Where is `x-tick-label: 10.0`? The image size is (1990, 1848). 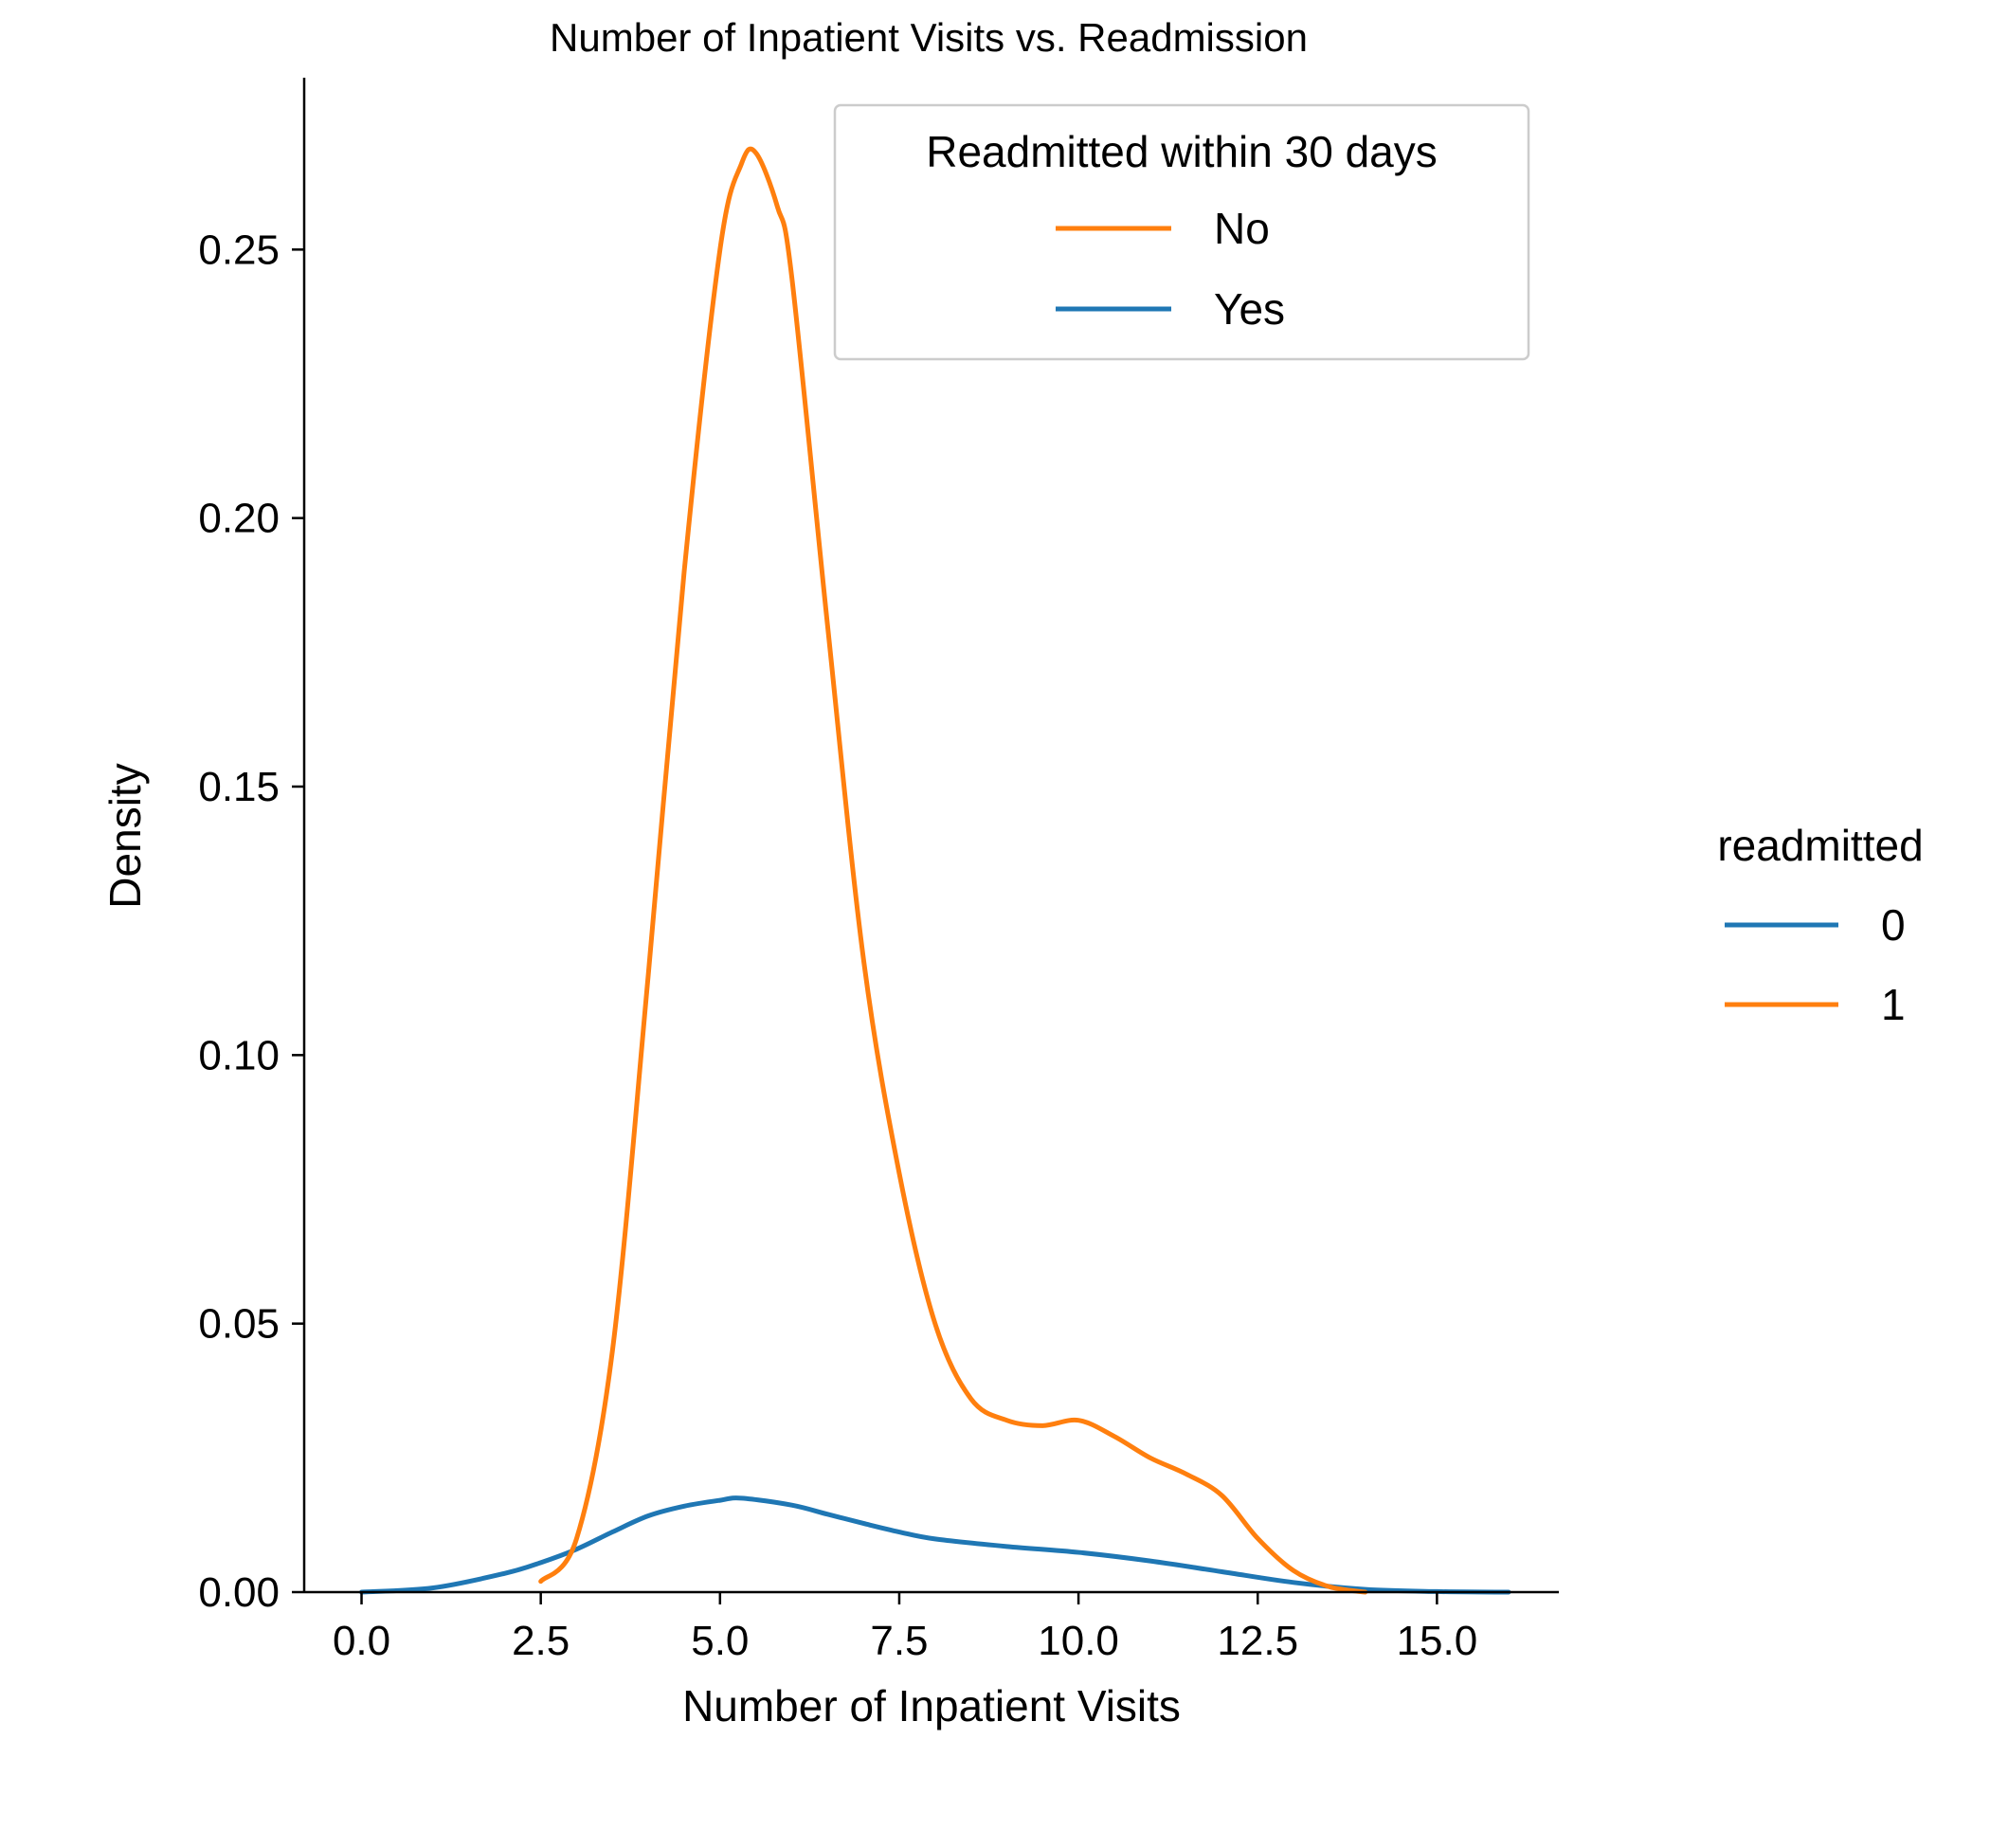 x-tick-label: 10.0 is located at coordinates (1078, 1641).